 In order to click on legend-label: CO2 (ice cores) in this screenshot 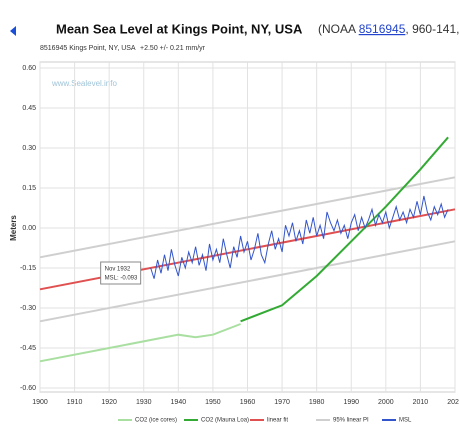, I will do `click(156, 421)`.